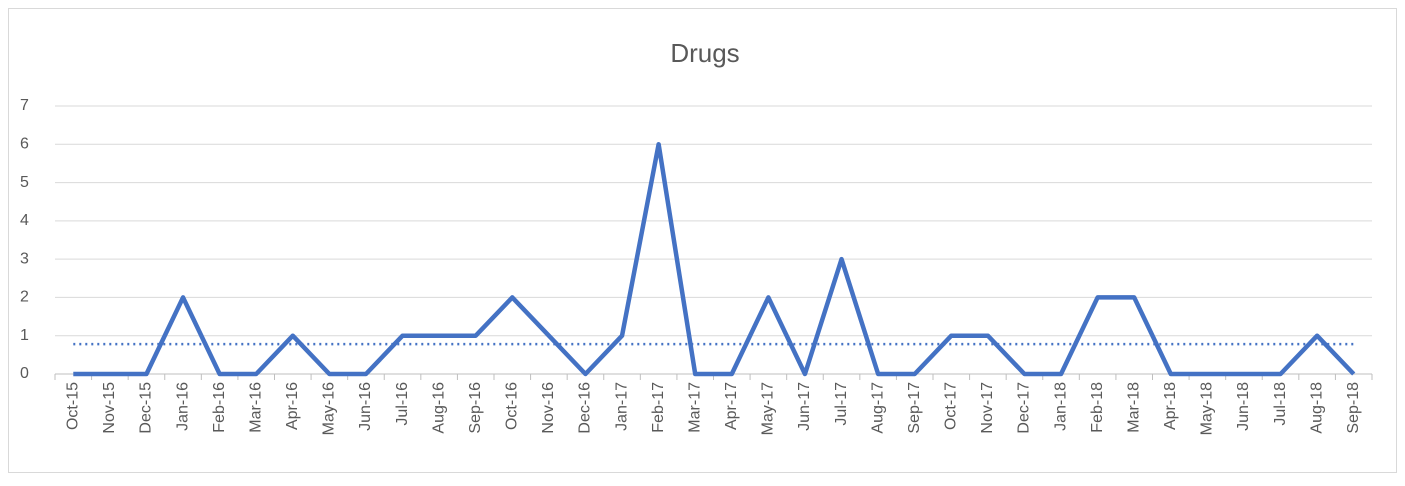 The width and height of the screenshot is (1405, 486). I want to click on y-tick-label: 7, so click(24, 105).